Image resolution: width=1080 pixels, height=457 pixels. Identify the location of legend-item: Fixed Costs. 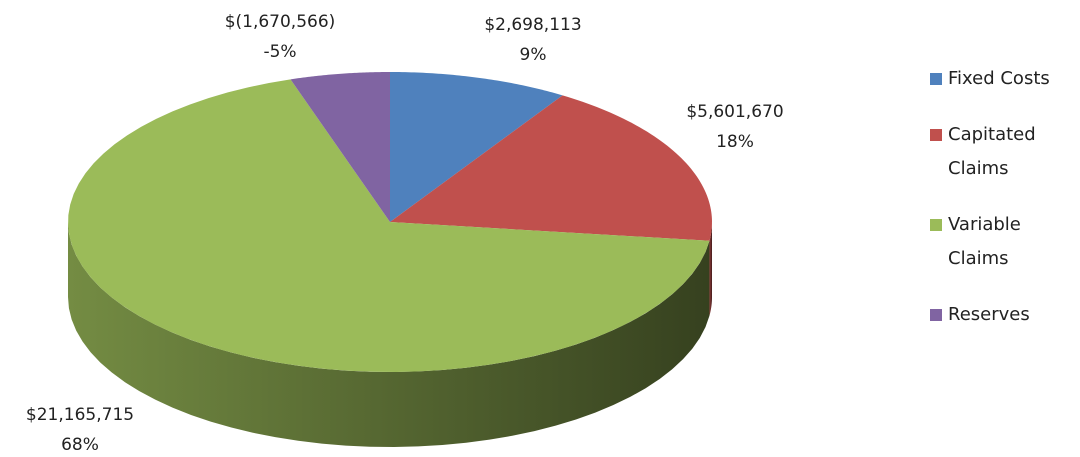
(1000, 79).